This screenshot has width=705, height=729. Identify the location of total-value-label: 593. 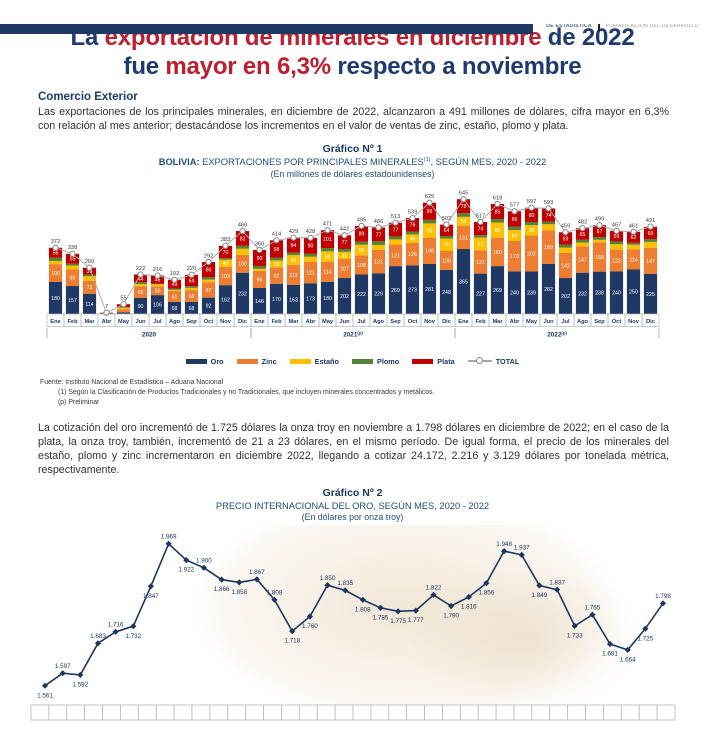
(548, 202).